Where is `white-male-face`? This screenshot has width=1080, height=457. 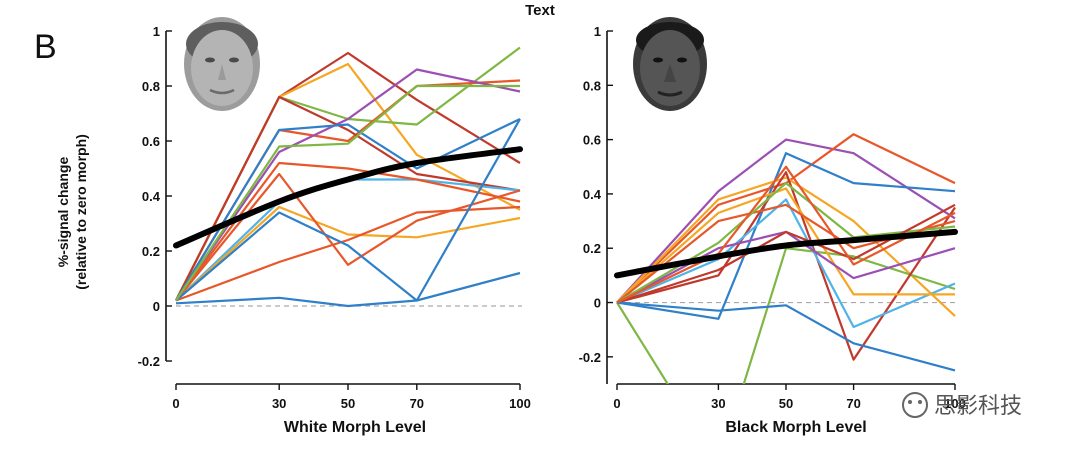
white-male-face is located at coordinates (222, 64).